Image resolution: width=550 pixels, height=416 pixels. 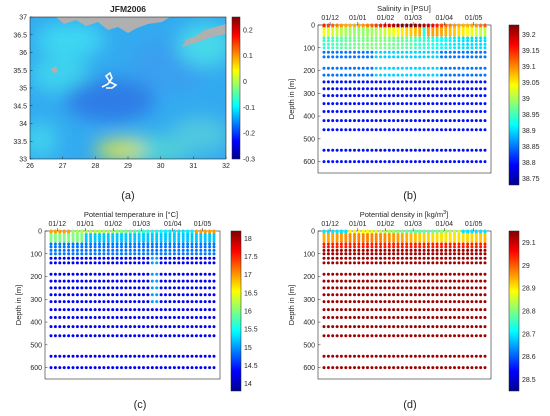 I want to click on panel-a-colorbar-tick: -0.2, so click(x=249, y=134).